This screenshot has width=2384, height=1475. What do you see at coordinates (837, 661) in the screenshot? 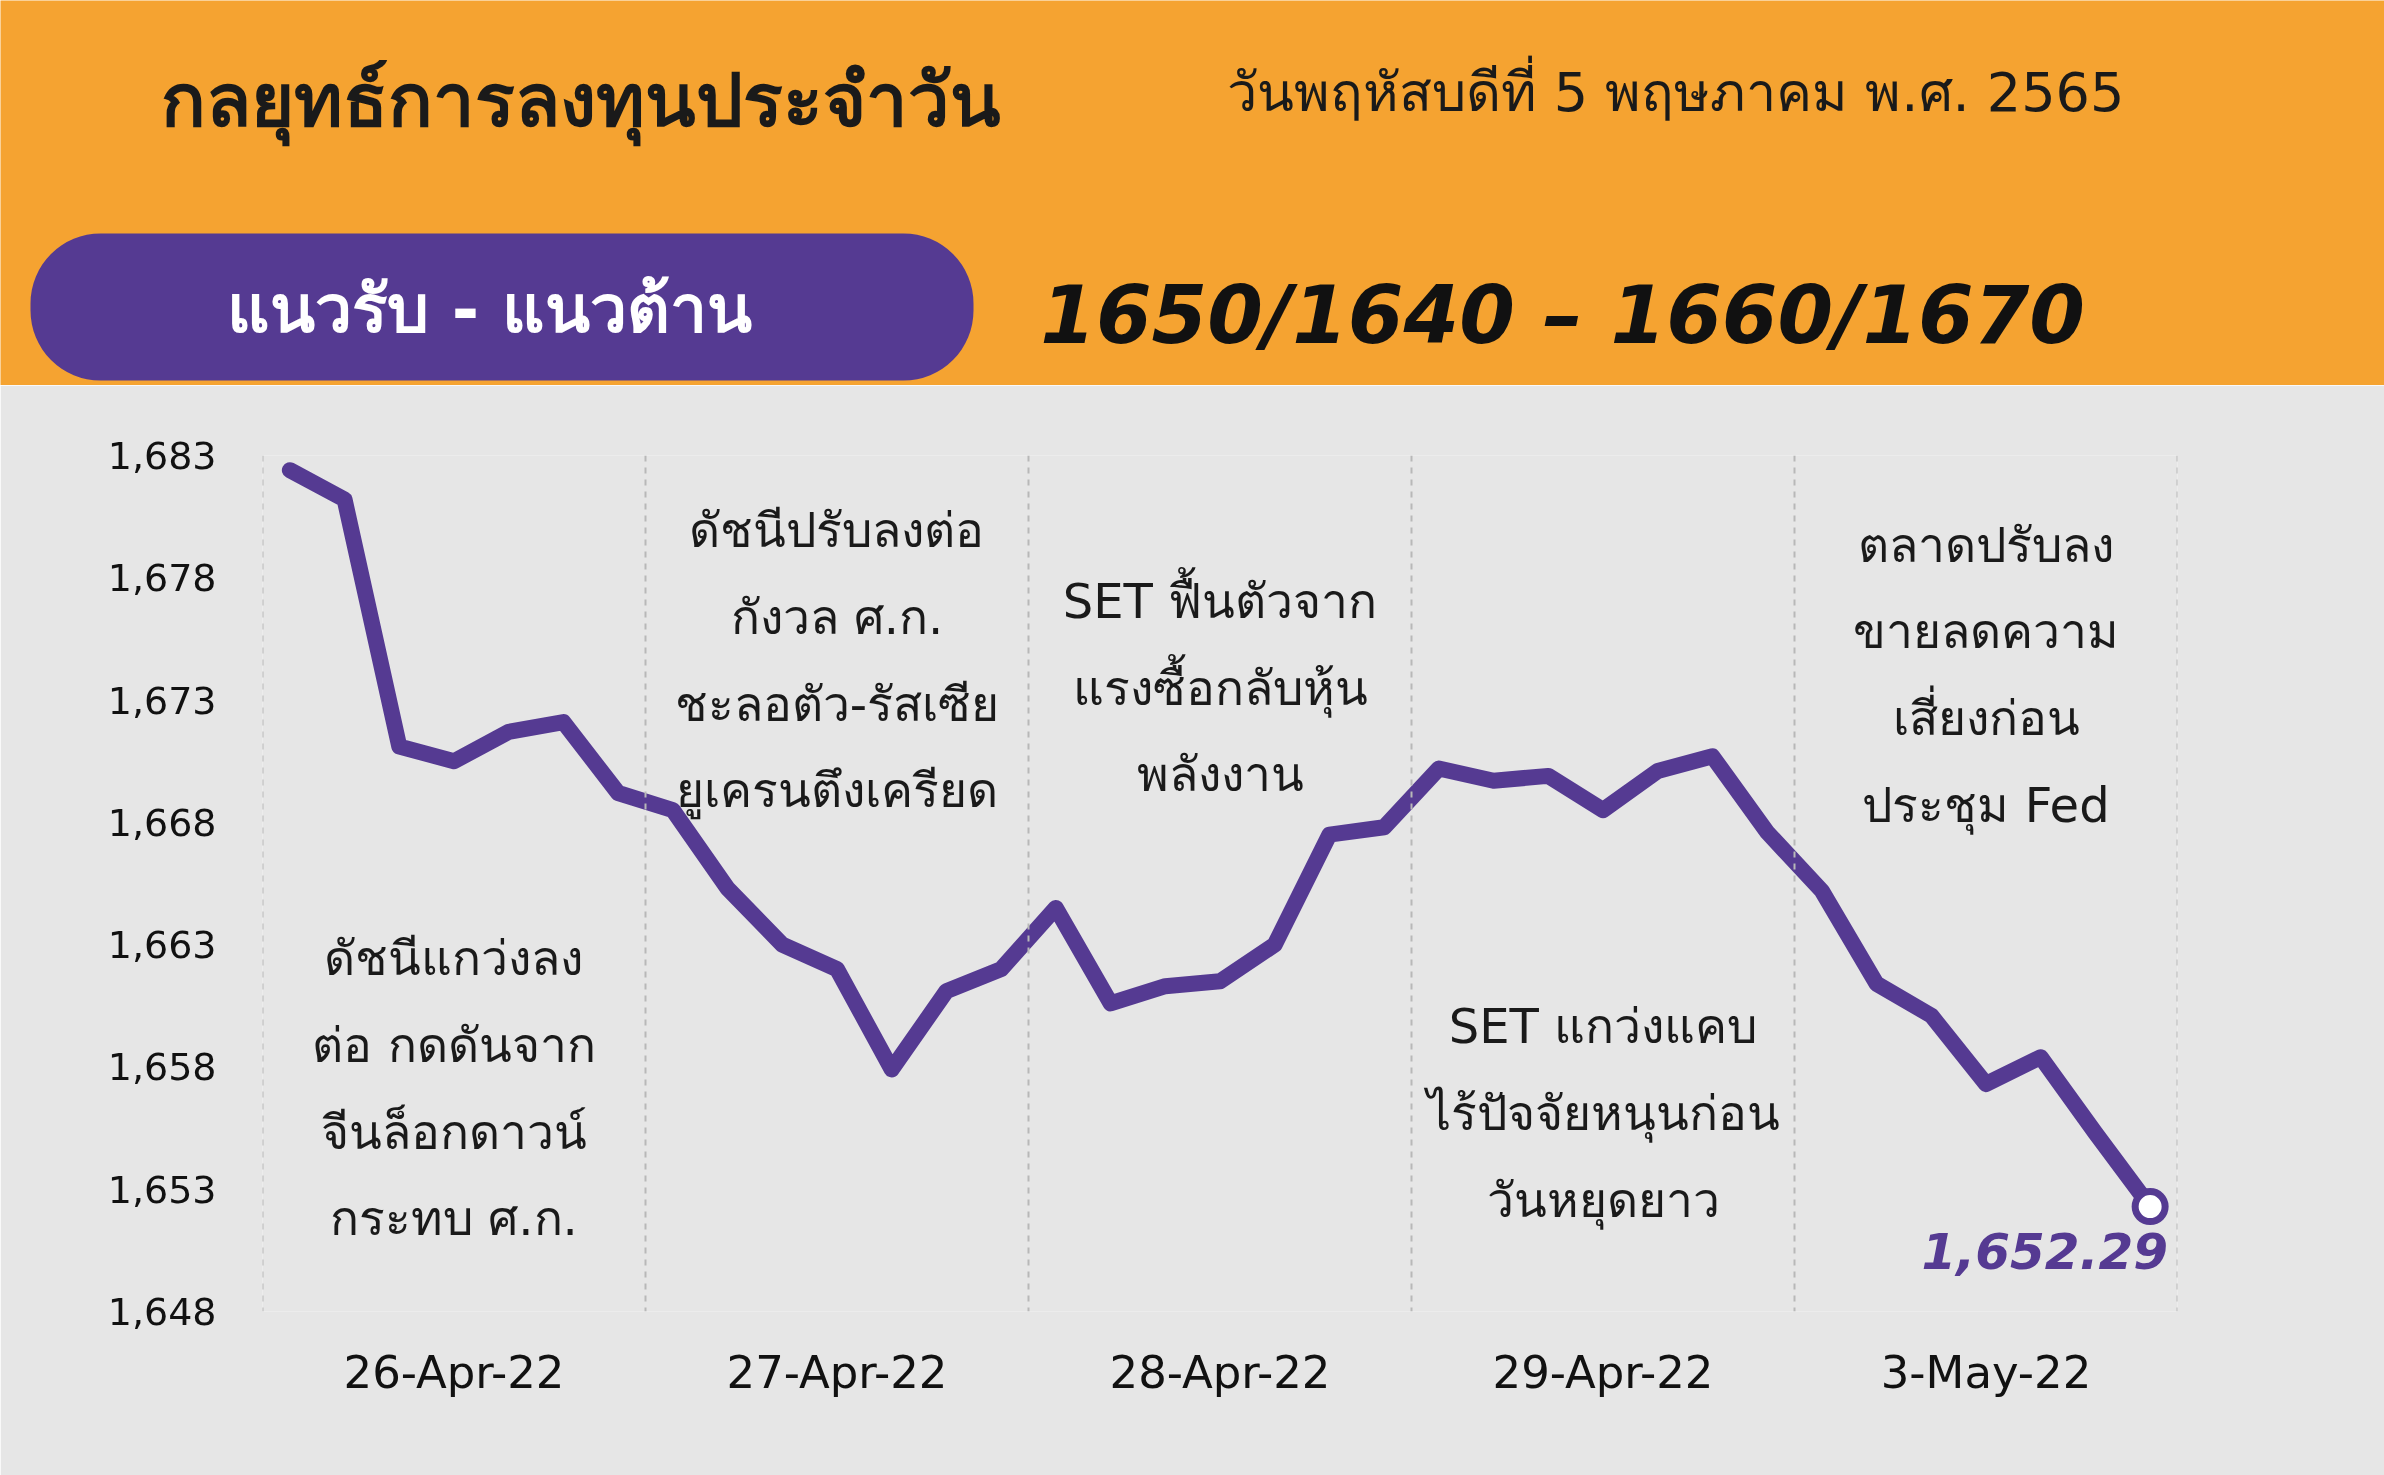
I see `annotation: ดัชนีปรับลงต่อ กังวล ศ.ก. ชะลอตัว-รัสเซีย ยูเครนตึงเครียด` at bounding box center [837, 661].